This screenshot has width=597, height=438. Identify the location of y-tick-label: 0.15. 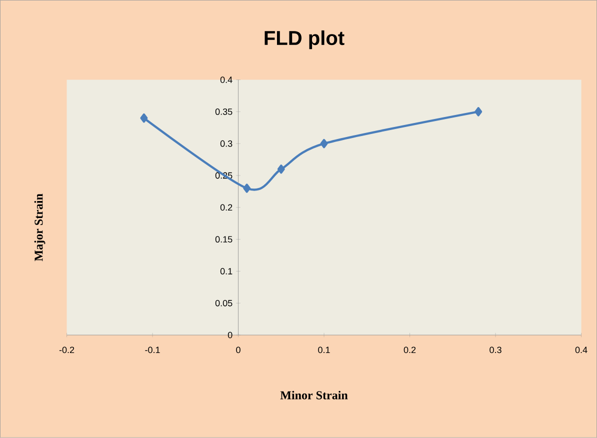
(223, 239).